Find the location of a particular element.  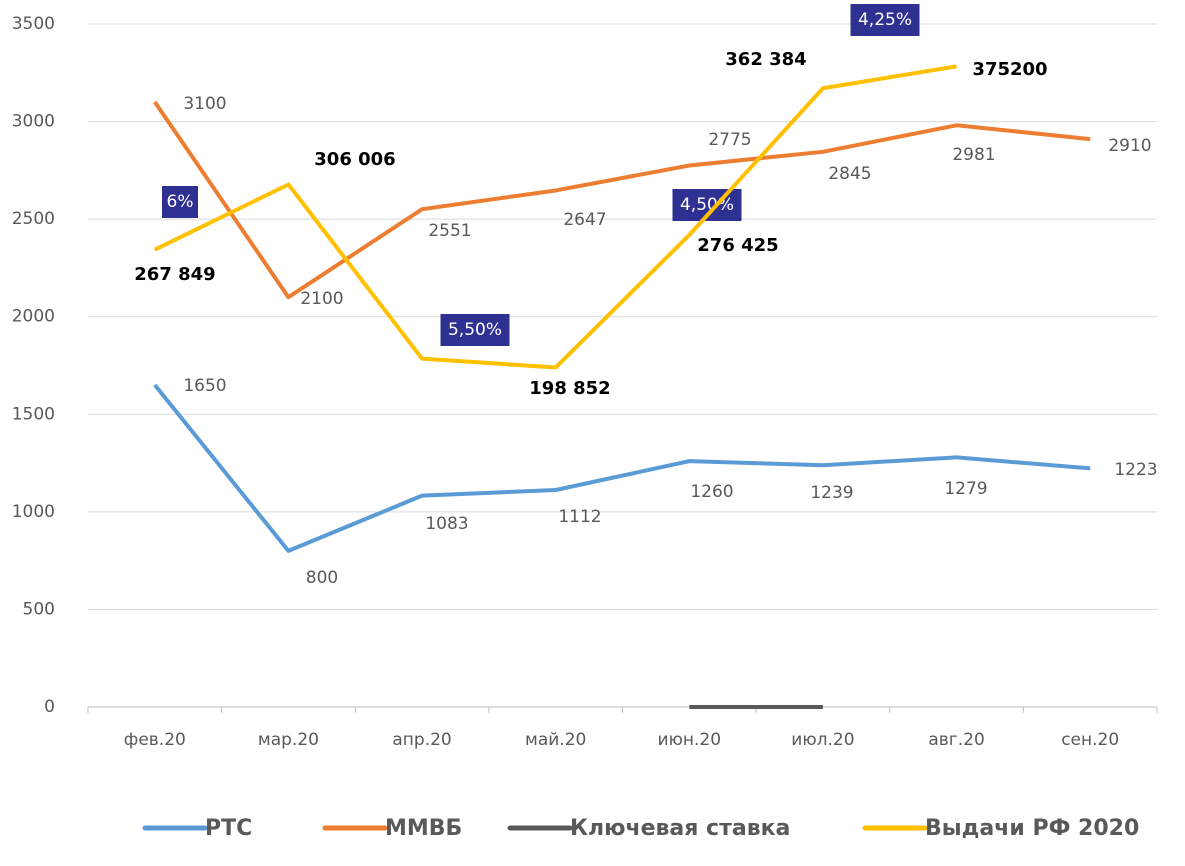

data-label: 4,50% is located at coordinates (707, 205).